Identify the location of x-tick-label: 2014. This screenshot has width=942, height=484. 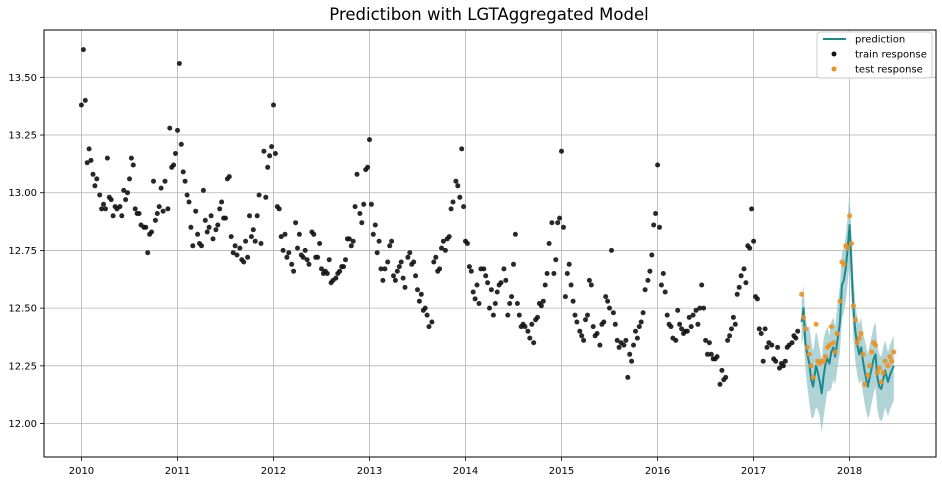
(465, 471).